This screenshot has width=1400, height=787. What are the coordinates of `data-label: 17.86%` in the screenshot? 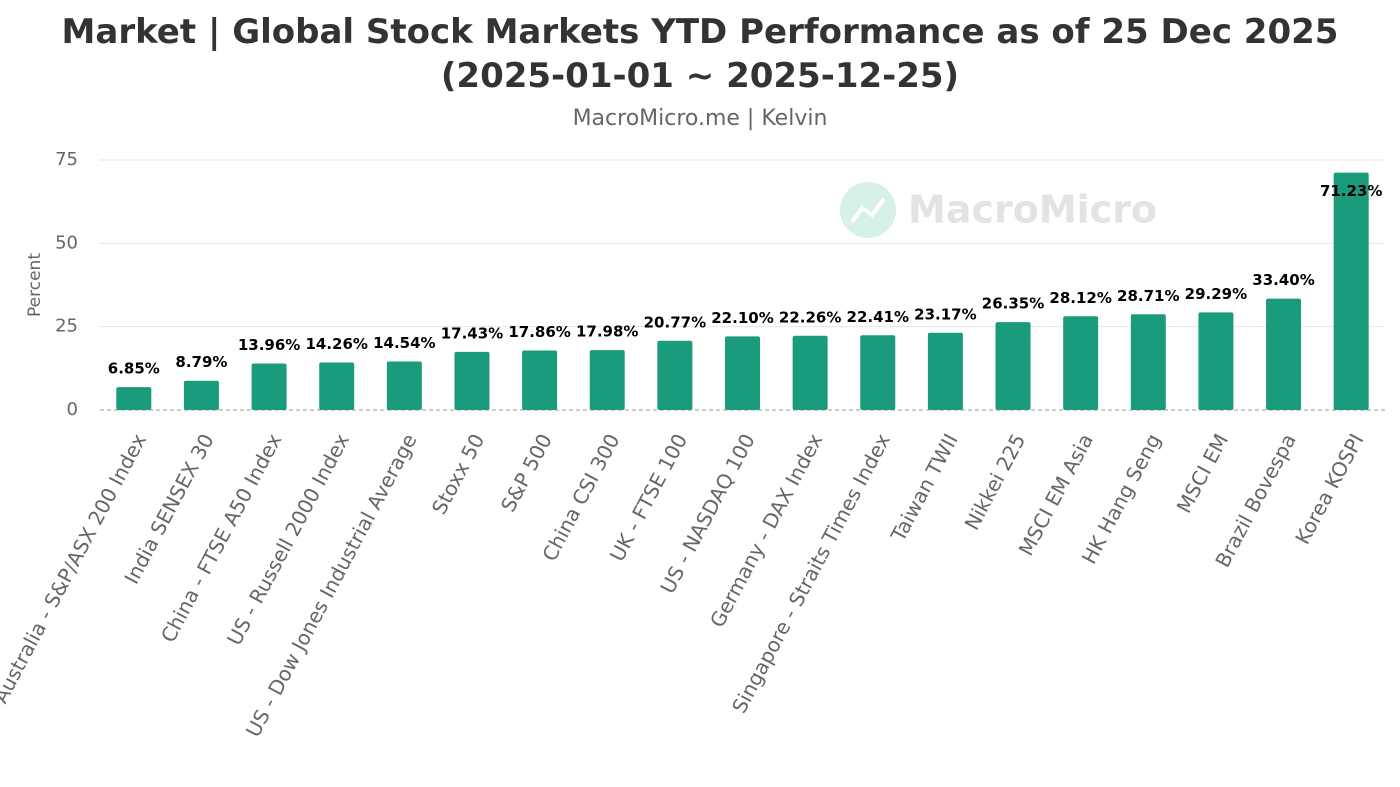 It's located at (539, 332).